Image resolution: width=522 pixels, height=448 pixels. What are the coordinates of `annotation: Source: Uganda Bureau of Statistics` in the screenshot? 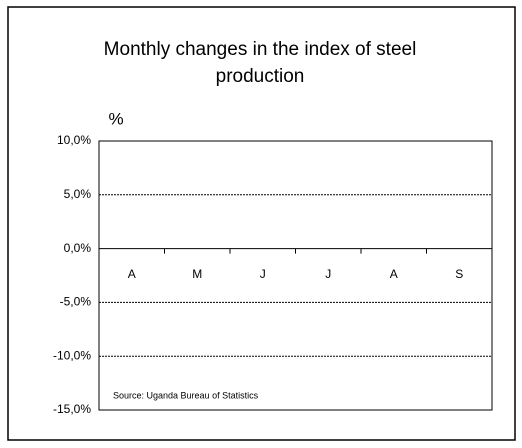 It's located at (186, 395).